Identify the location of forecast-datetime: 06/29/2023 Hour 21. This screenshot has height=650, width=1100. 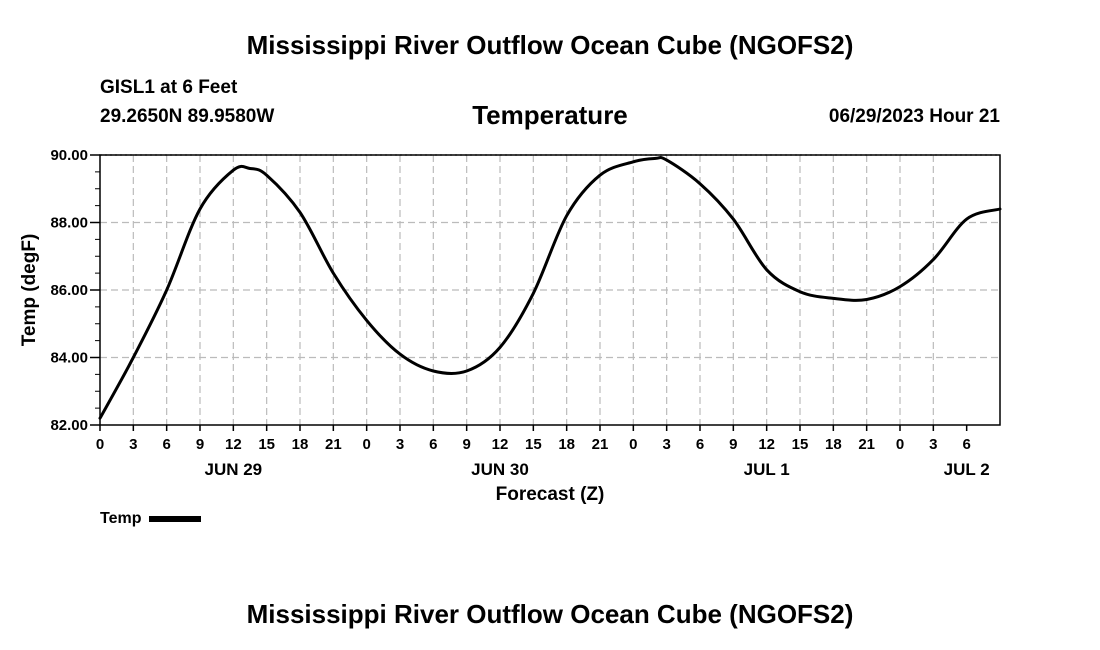
(914, 116).